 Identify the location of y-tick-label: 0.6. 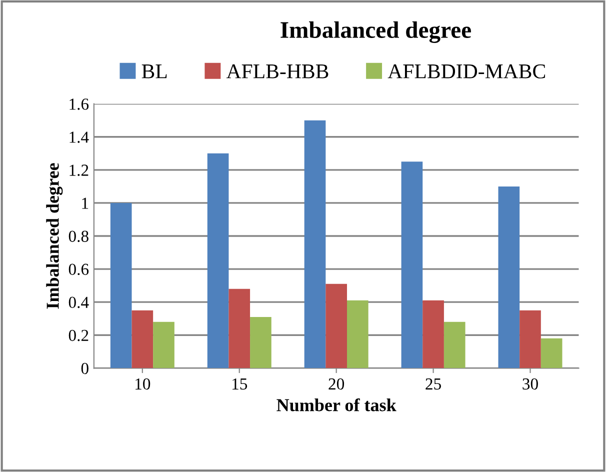
(78, 270).